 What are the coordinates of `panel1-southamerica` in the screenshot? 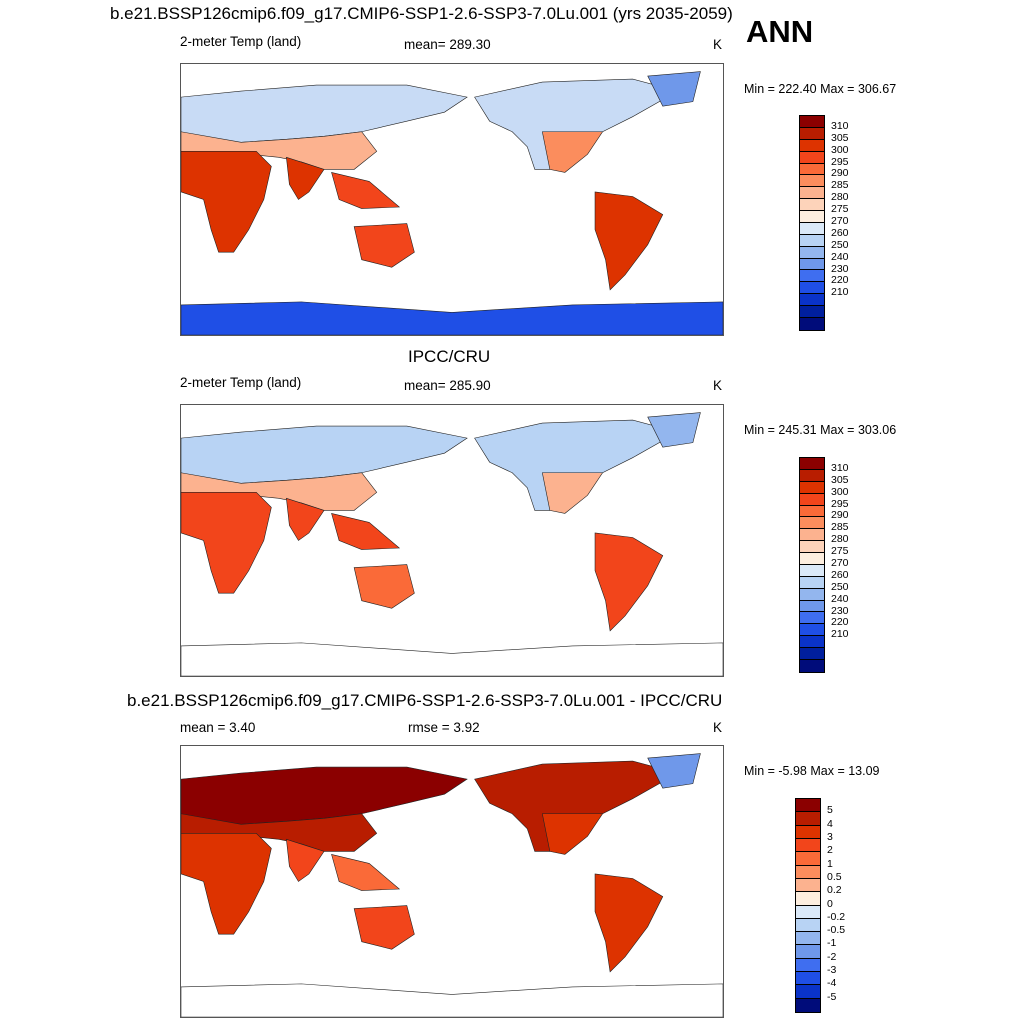 It's located at (629, 241).